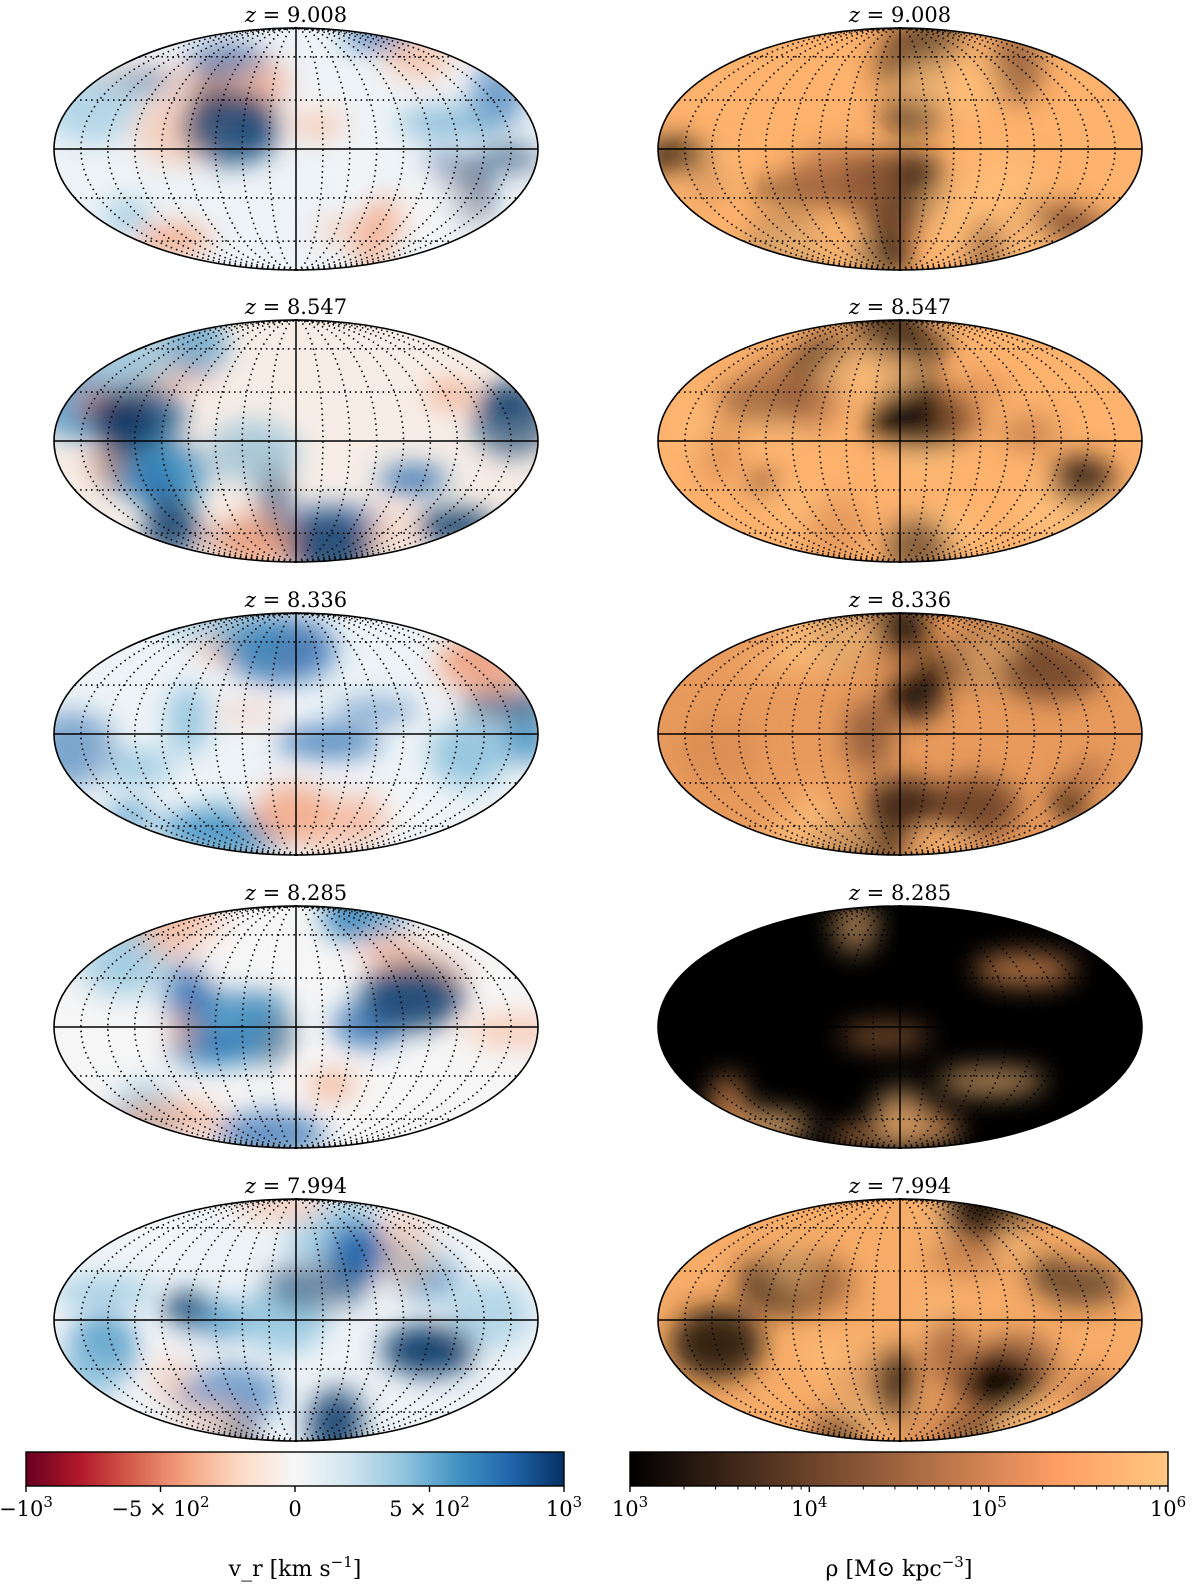  What do you see at coordinates (899, 1469) in the screenshot?
I see `colorbar-gradient` at bounding box center [899, 1469].